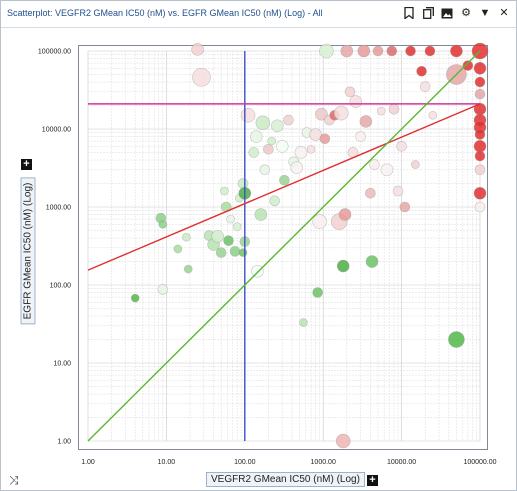  I want to click on close-icon: ✕, so click(504, 12).